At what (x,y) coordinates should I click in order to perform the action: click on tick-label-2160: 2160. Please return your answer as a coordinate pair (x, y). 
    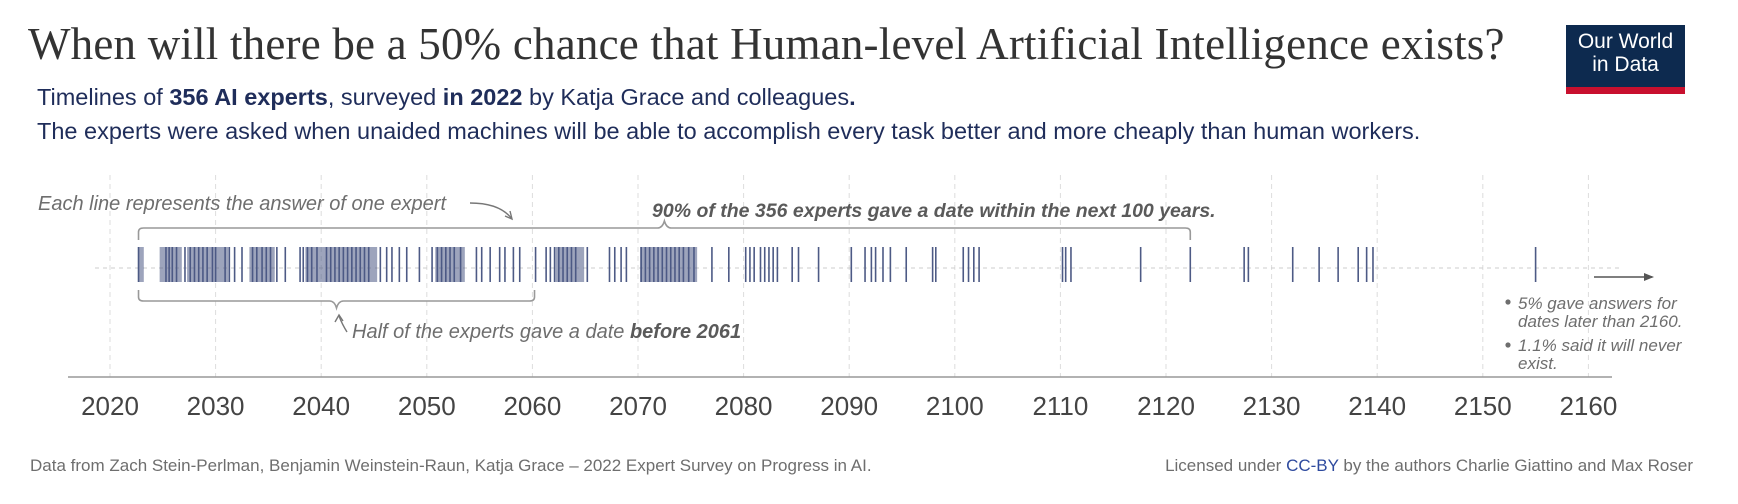
    Looking at the image, I should click on (1588, 406).